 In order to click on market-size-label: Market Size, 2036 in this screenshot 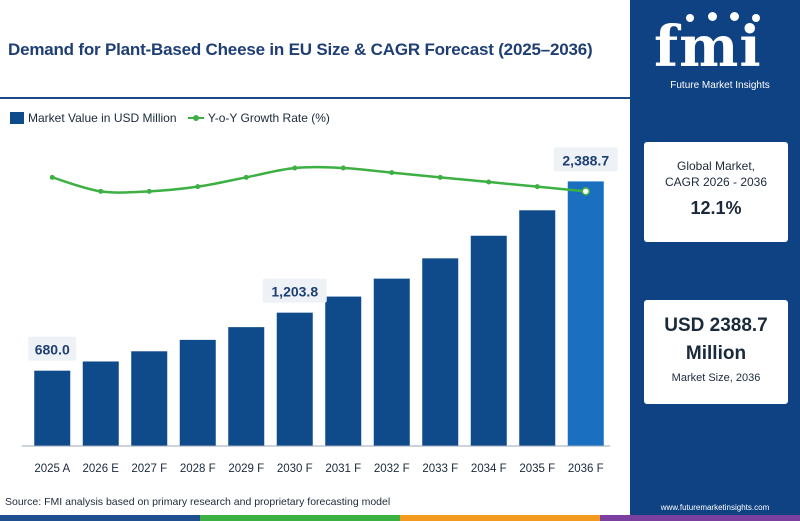, I will do `click(716, 378)`.